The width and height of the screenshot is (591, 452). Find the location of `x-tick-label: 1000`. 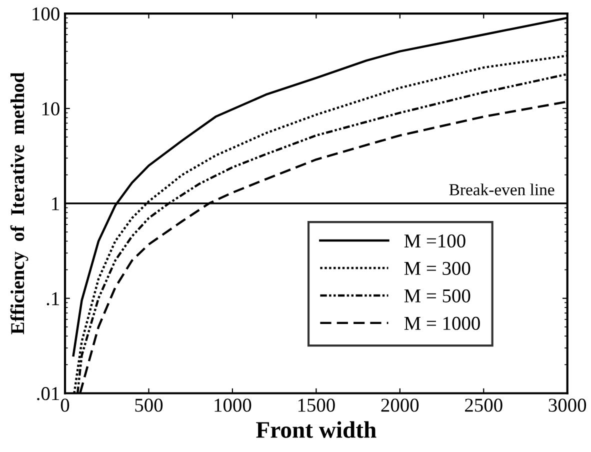

x-tick-label: 1000 is located at coordinates (233, 405).